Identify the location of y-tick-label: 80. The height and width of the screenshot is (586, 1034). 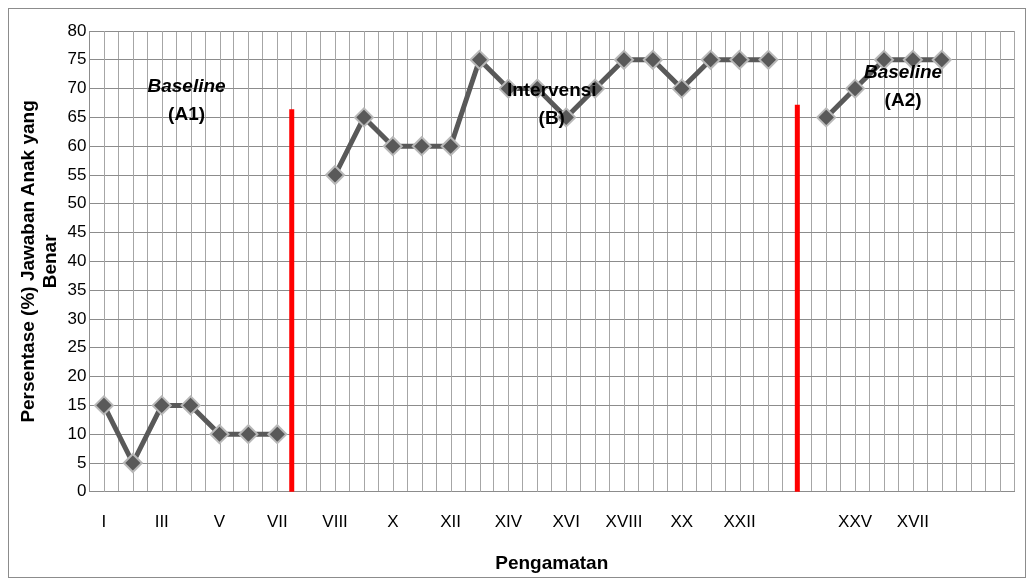
(77, 30).